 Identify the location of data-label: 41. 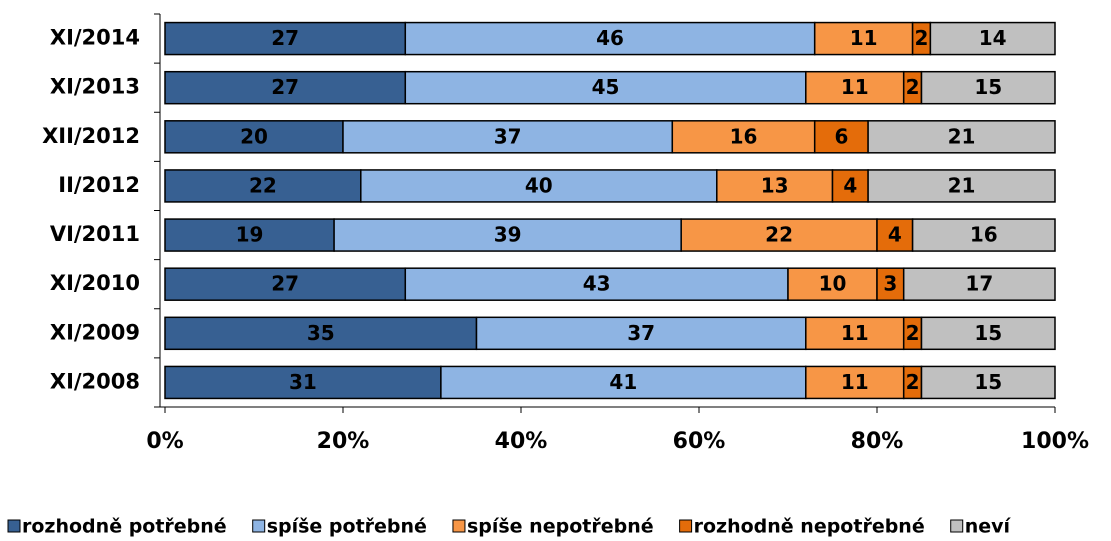
(623, 382).